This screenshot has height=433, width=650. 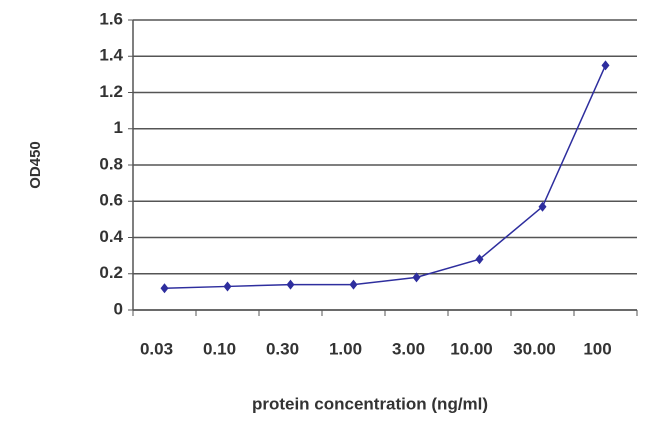 What do you see at coordinates (111, 163) in the screenshot?
I see `y-tick-label: 0.8` at bounding box center [111, 163].